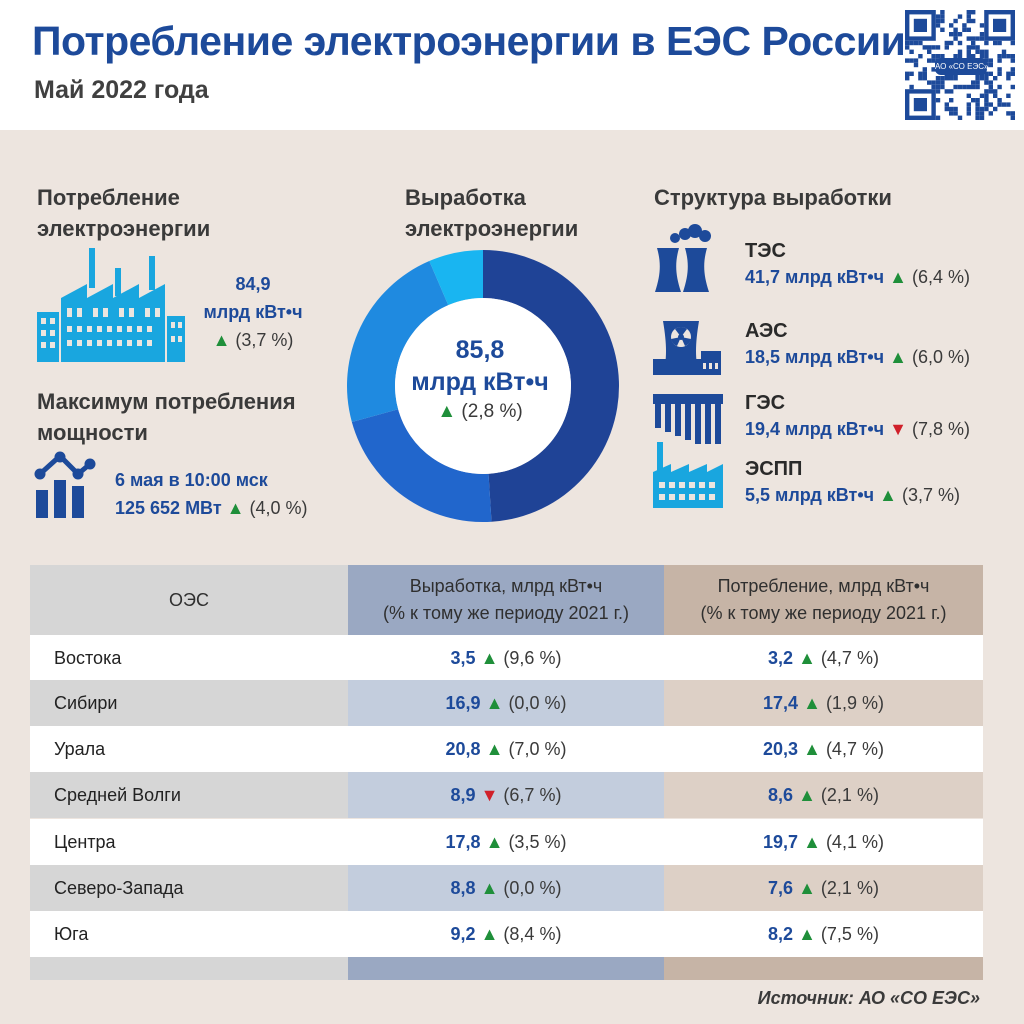  What do you see at coordinates (189, 934) in the screenshot?
I see `table-row-label: Юга` at bounding box center [189, 934].